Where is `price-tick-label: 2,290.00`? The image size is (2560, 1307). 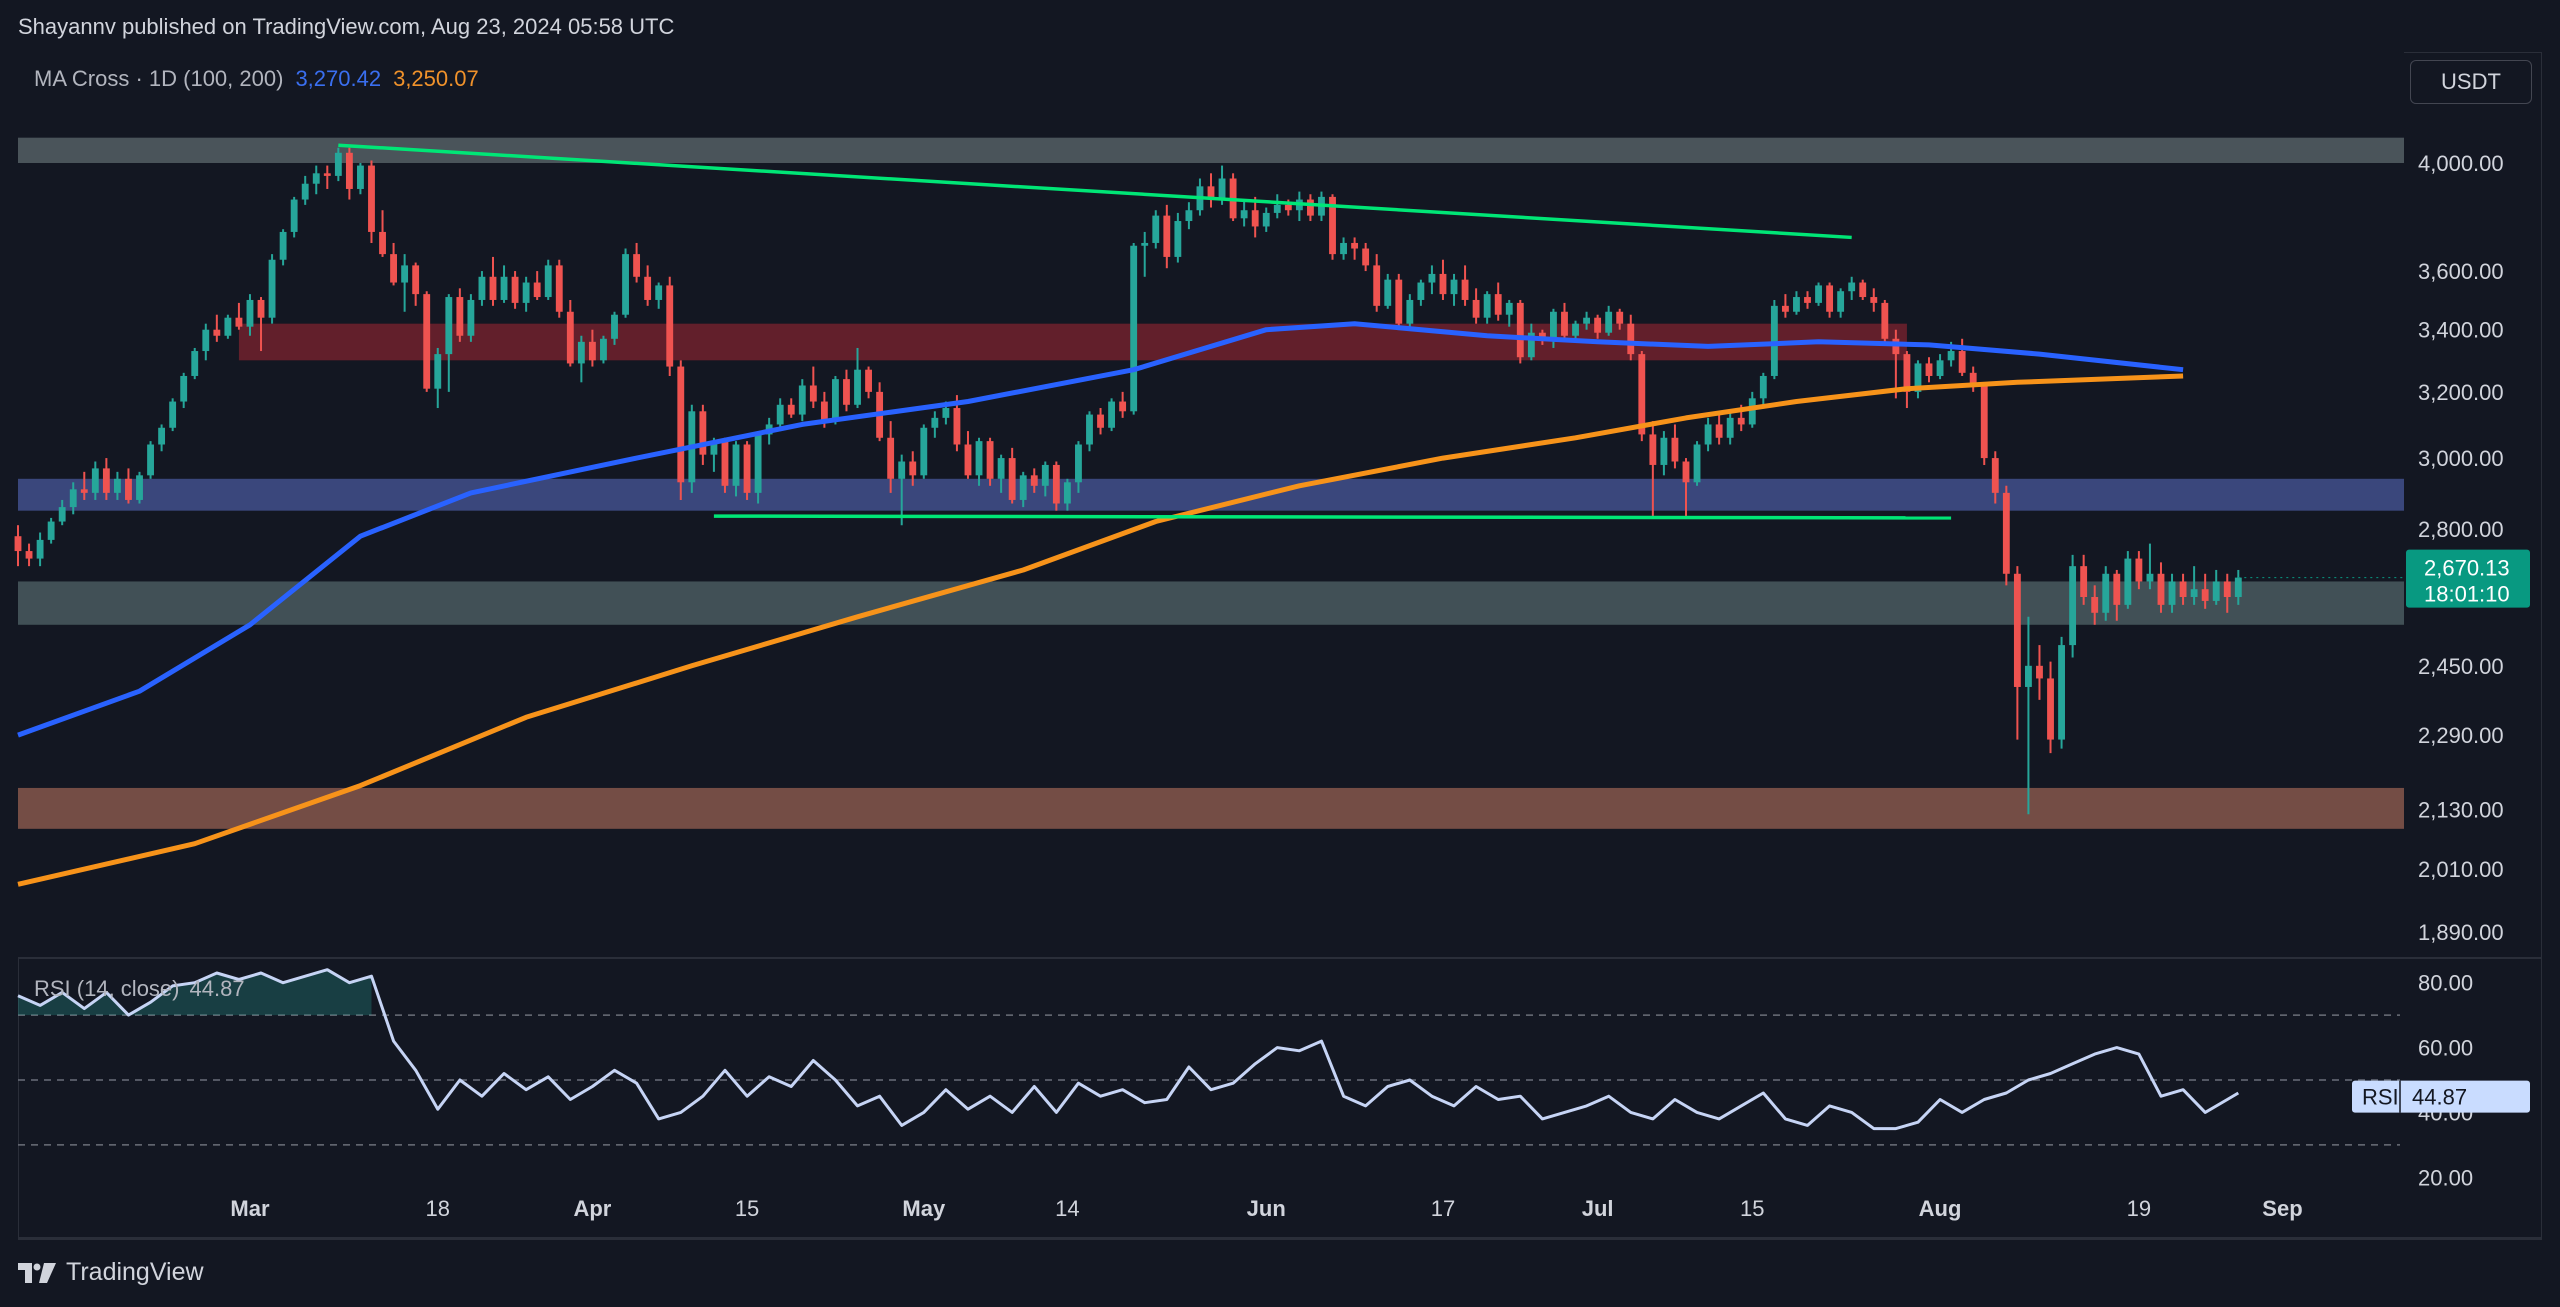
price-tick-label: 2,290.00 is located at coordinates (2461, 735).